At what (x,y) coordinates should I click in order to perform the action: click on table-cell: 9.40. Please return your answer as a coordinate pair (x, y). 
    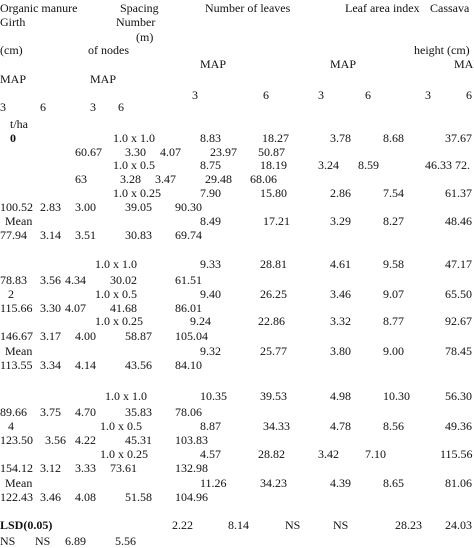
    Looking at the image, I should click on (210, 294).